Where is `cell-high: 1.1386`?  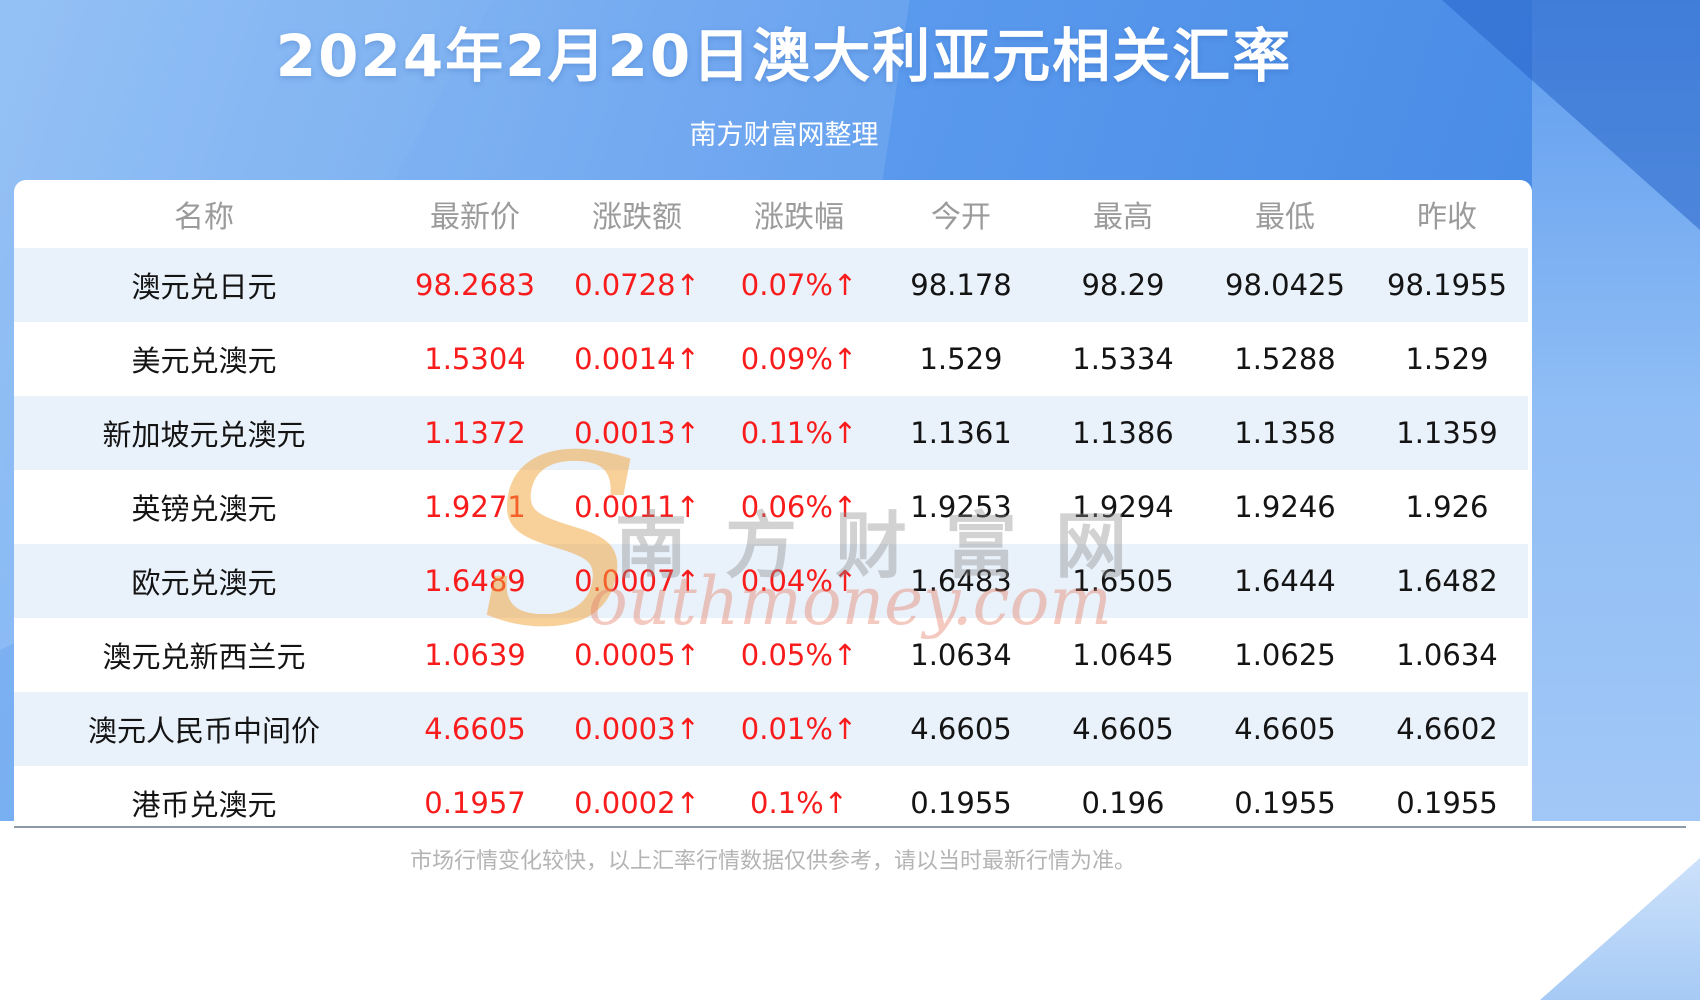 cell-high: 1.1386 is located at coordinates (1123, 433).